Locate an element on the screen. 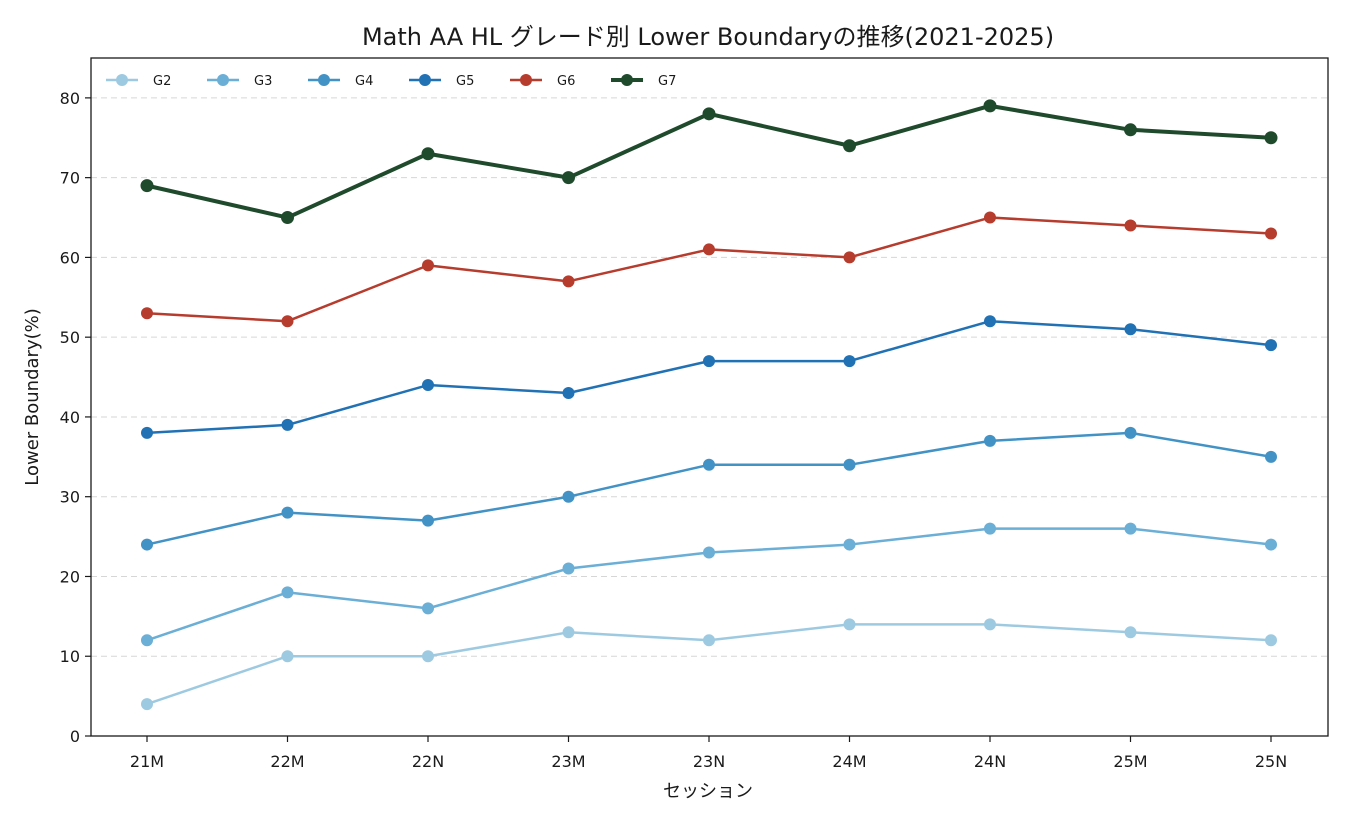  legend-label: G5 is located at coordinates (465, 81).